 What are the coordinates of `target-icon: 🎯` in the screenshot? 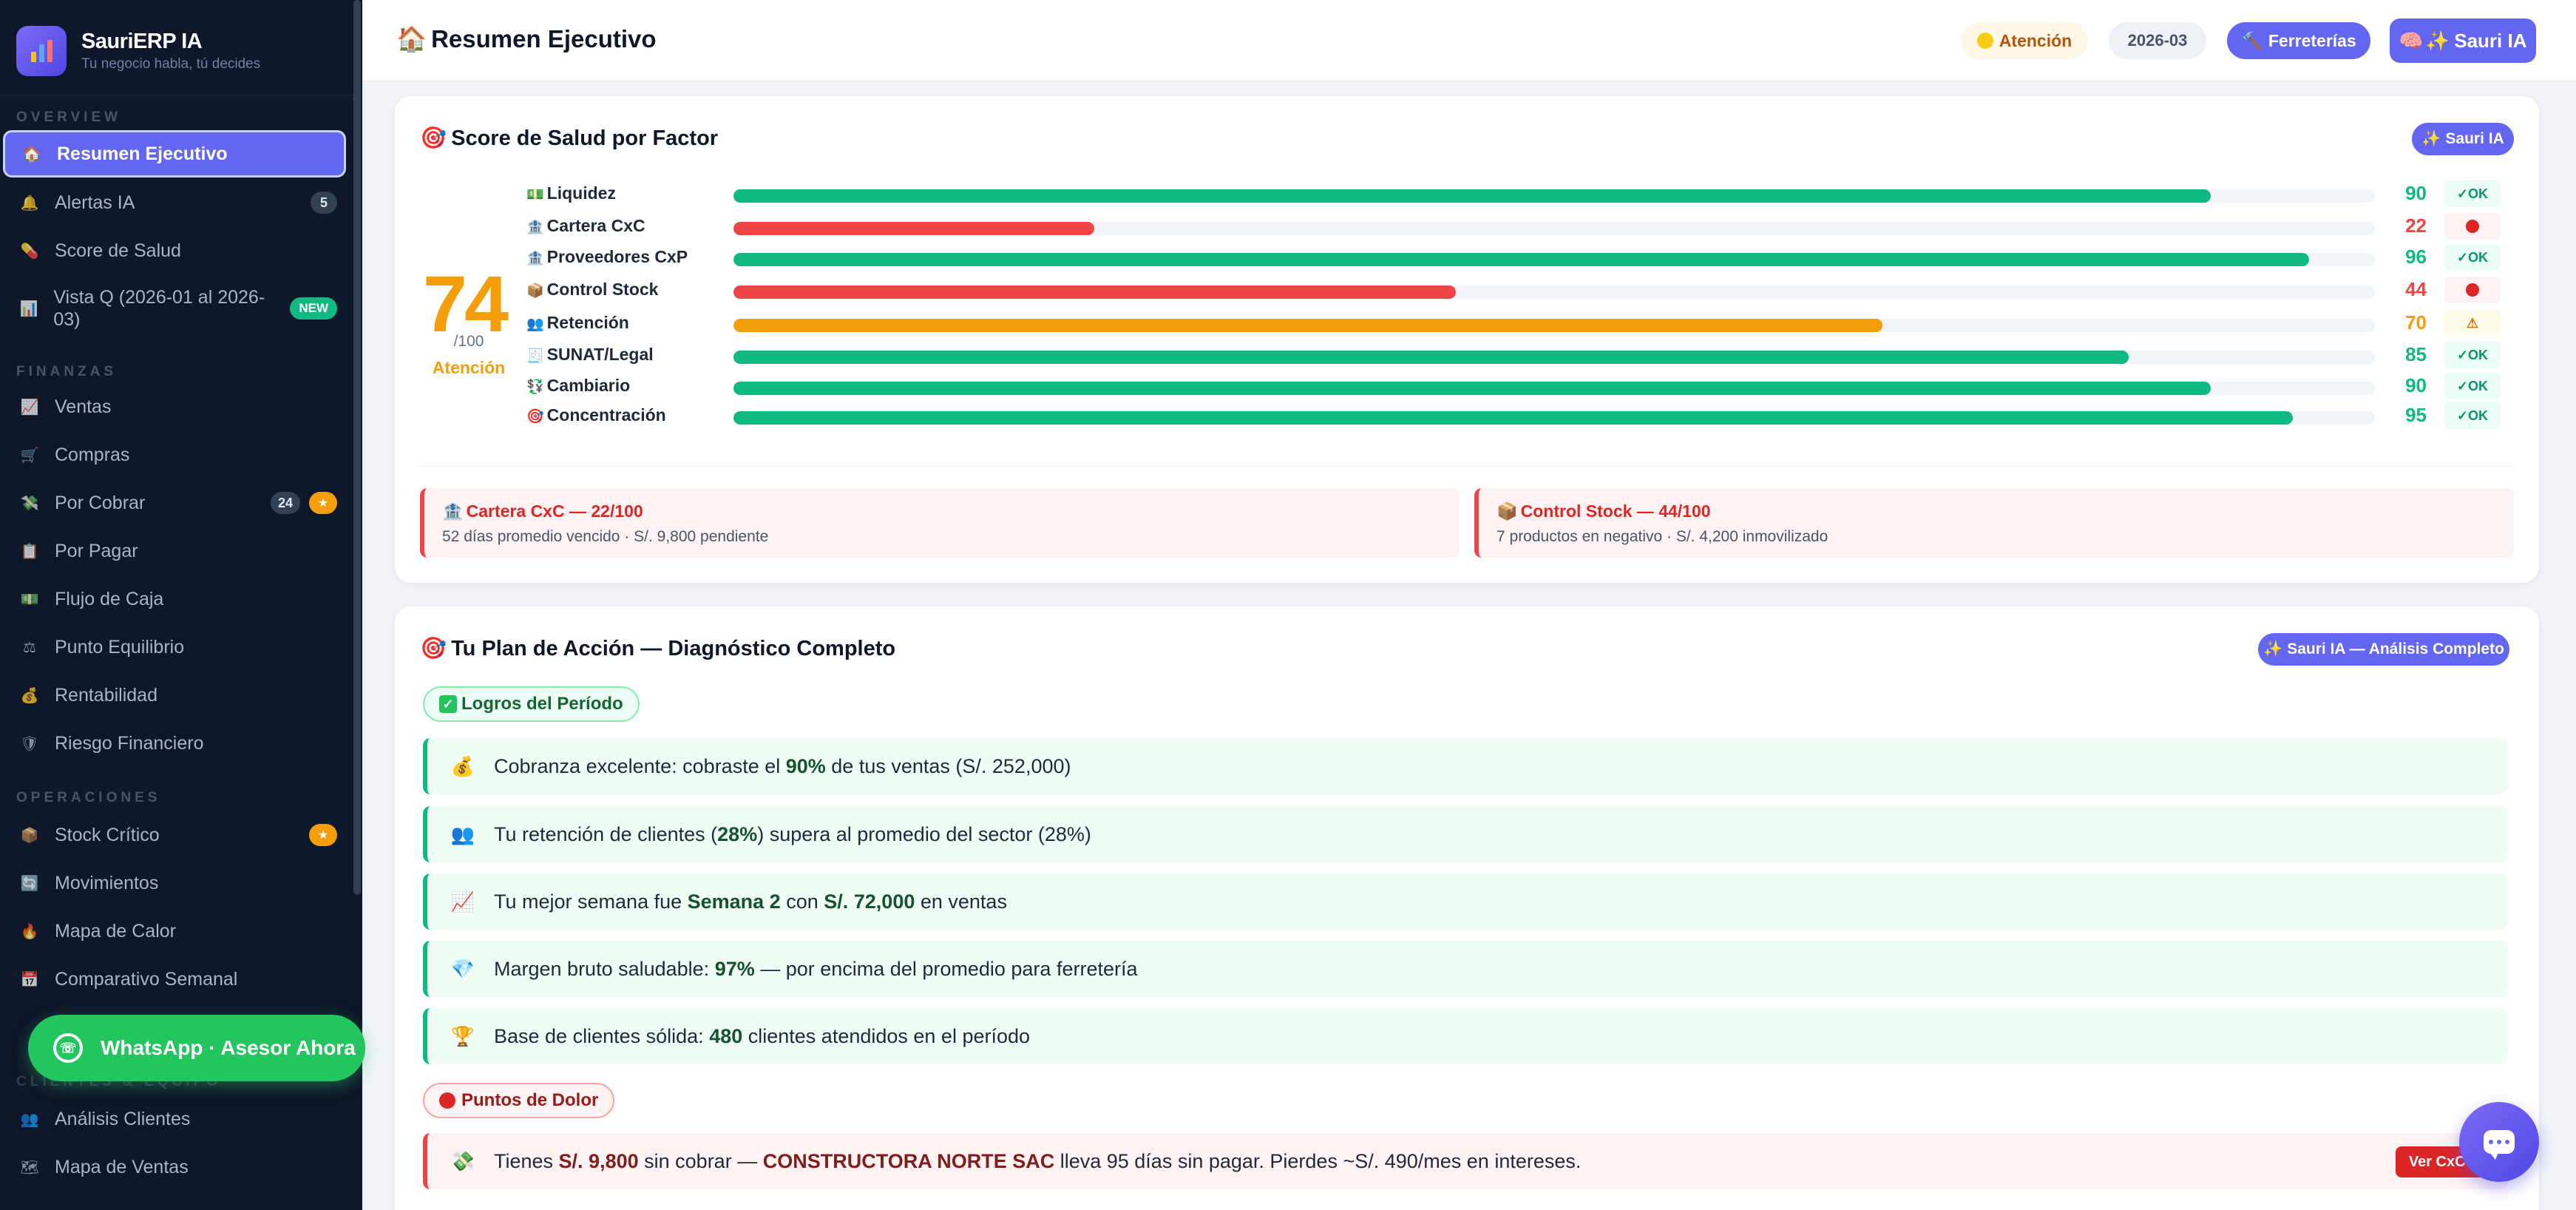 It's located at (433, 138).